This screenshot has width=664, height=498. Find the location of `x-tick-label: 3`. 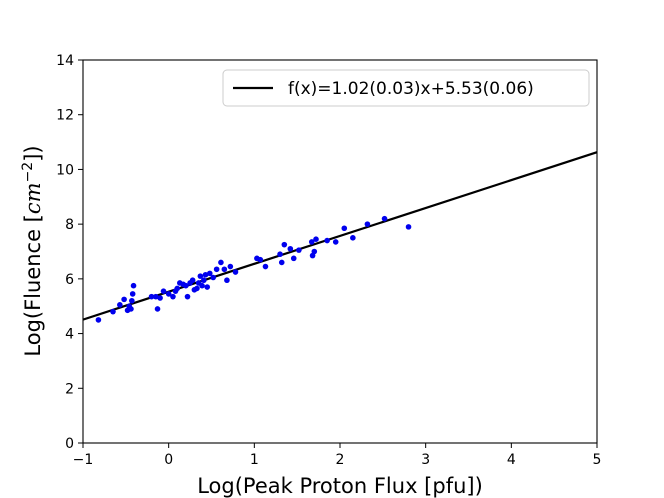

x-tick-label: 3 is located at coordinates (425, 460).